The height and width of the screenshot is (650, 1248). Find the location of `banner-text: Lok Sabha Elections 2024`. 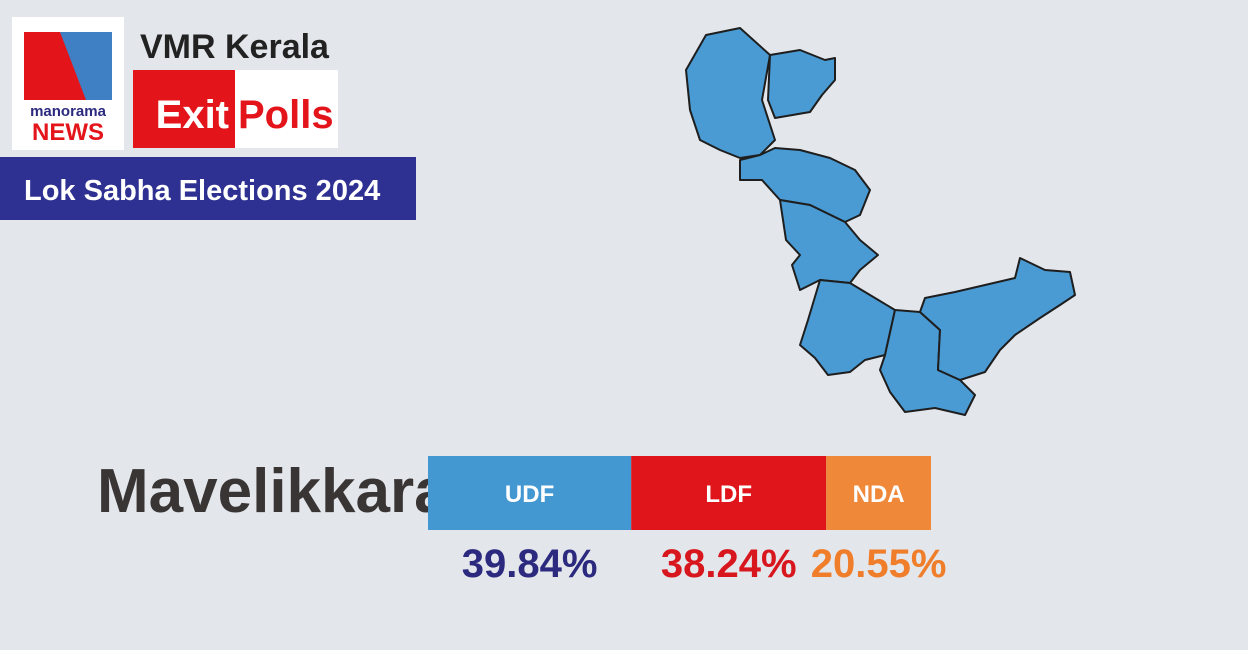

banner-text: Lok Sabha Elections 2024 is located at coordinates (202, 191).